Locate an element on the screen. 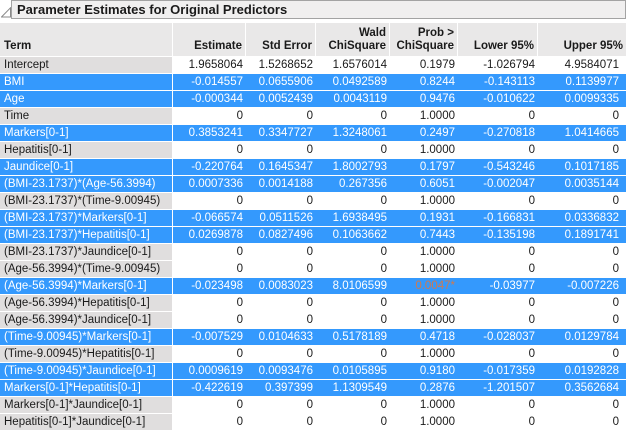 Image resolution: width=626 pixels, height=434 pixels. col-header-lower-95: Lower 95% is located at coordinates (498, 40).